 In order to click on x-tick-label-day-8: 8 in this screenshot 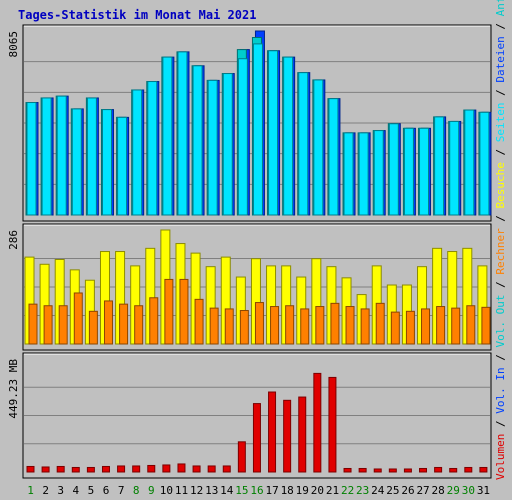, I will do `click(136, 490)`.